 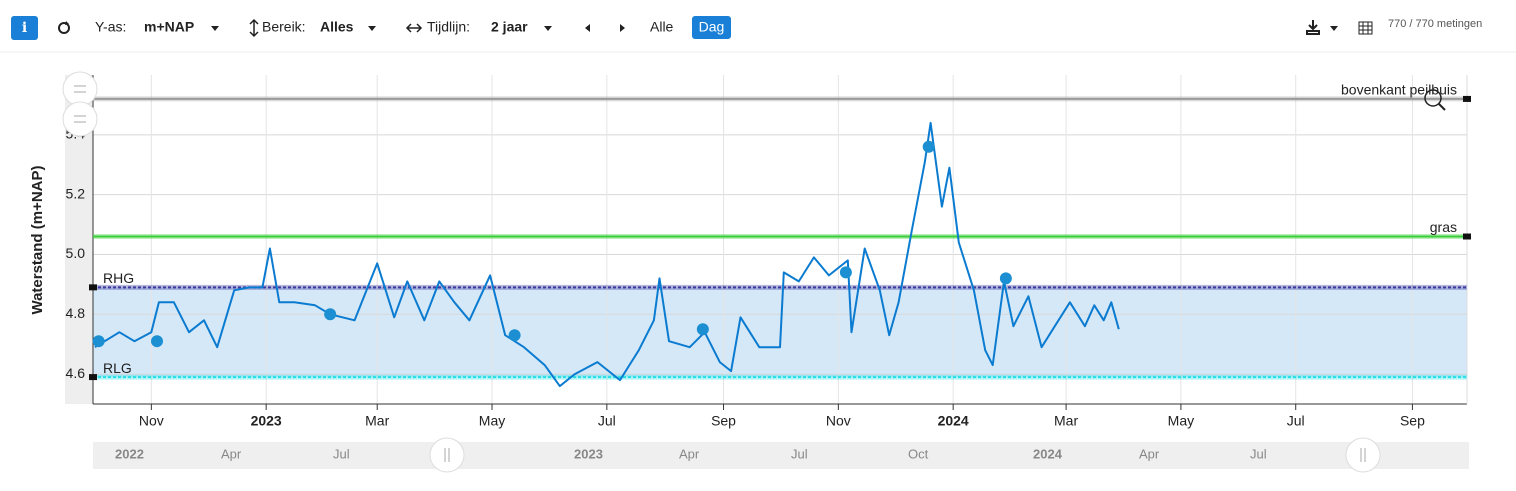 What do you see at coordinates (587, 28) in the screenshot?
I see `previous-button` at bounding box center [587, 28].